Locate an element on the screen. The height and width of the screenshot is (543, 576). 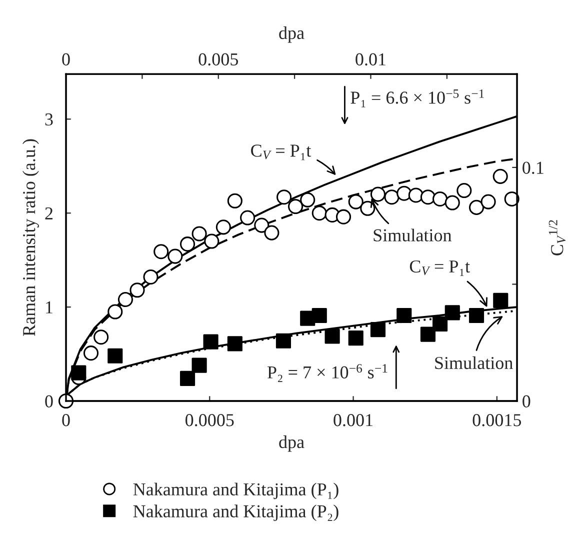
x-tick-label: 0 is located at coordinates (66, 420).